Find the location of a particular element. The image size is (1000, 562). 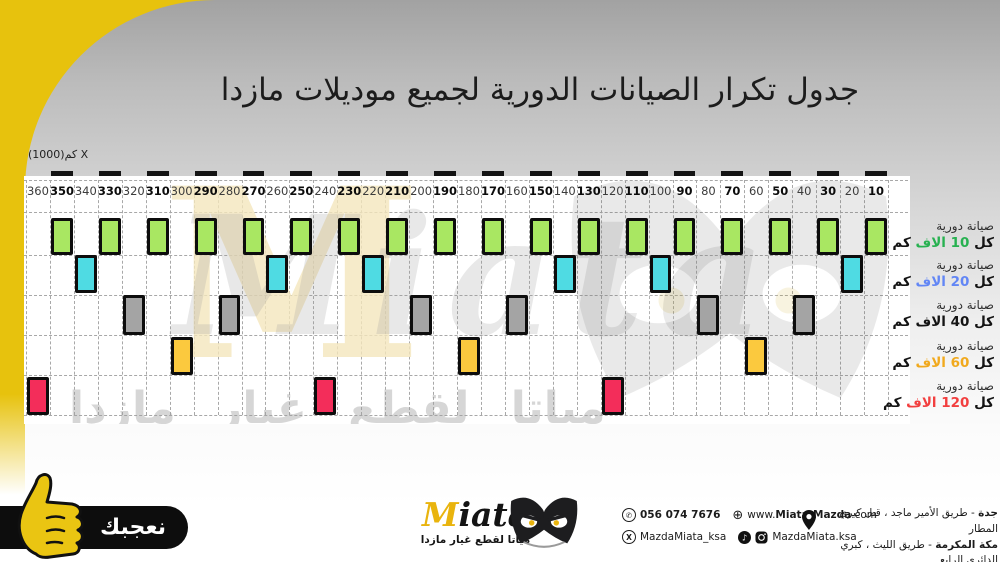

x-handle: MazdaMiata_ksa is located at coordinates (683, 537).